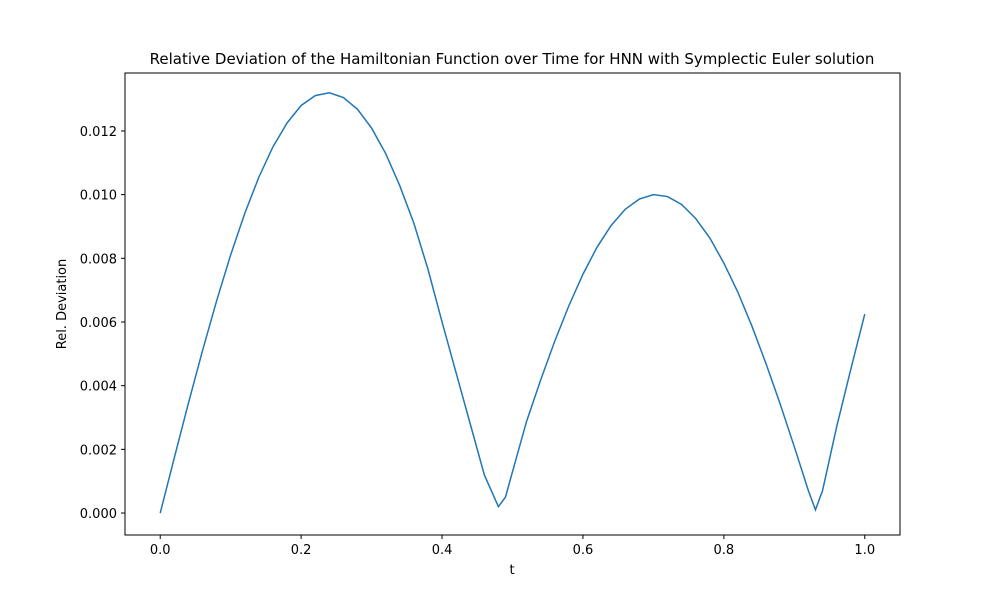 The width and height of the screenshot is (1000, 600). Describe the element at coordinates (98, 514) in the screenshot. I see `y-tick-label: 0.000` at that location.